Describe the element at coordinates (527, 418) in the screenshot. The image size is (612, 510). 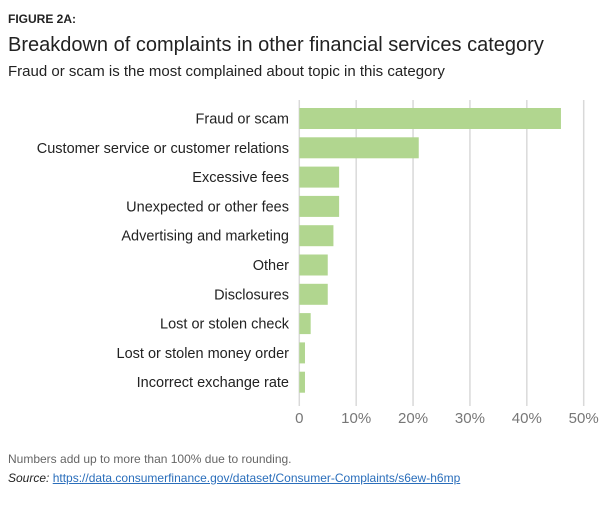
I see `x-tick-label: 40%` at that location.